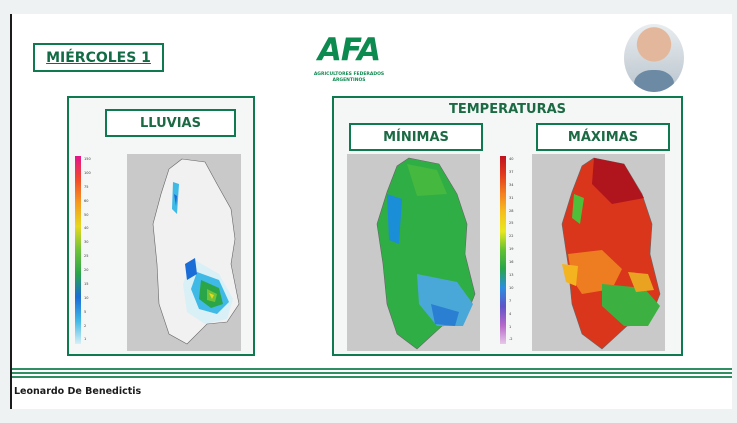 The height and width of the screenshot is (423, 737). Describe the element at coordinates (170, 123) in the screenshot. I see `rain-title: LLUVIAS` at that location.